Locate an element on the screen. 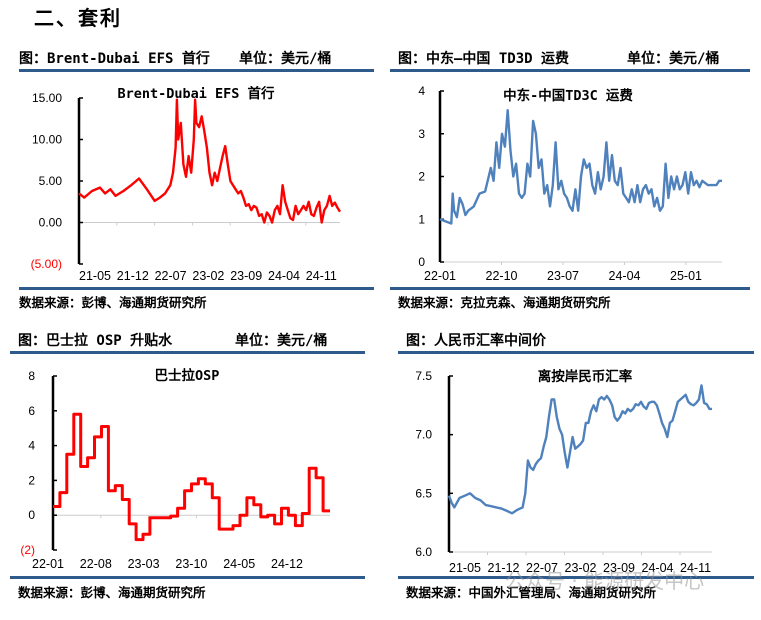  watermark-text: 公众号 · 能源研发中心 is located at coordinates (605, 581).